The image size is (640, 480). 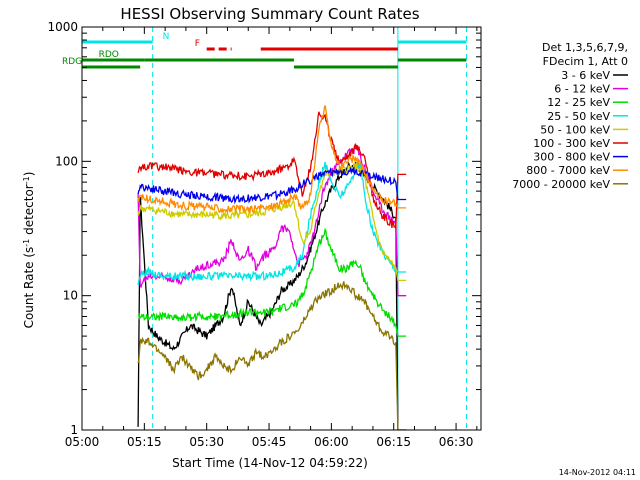 What do you see at coordinates (571, 143) in the screenshot?
I see `legend-label-6: 100 - 300 keV` at bounding box center [571, 143].